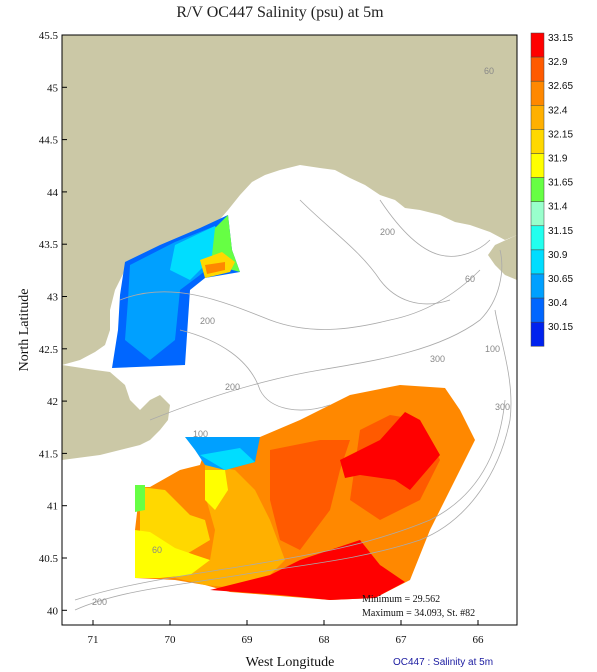 The width and height of the screenshot is (597, 672). Describe the element at coordinates (53, 298) in the screenshot. I see `y-tick-label: 43` at that location.